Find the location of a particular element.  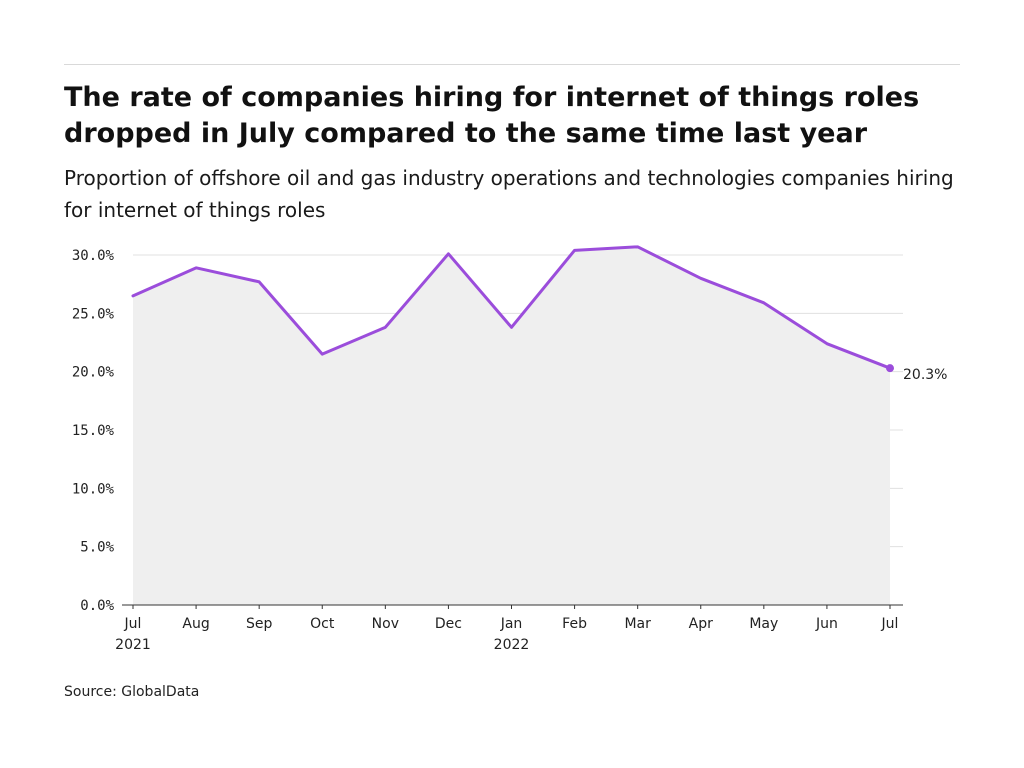

y-tick-label: 25.0% is located at coordinates (93, 314).